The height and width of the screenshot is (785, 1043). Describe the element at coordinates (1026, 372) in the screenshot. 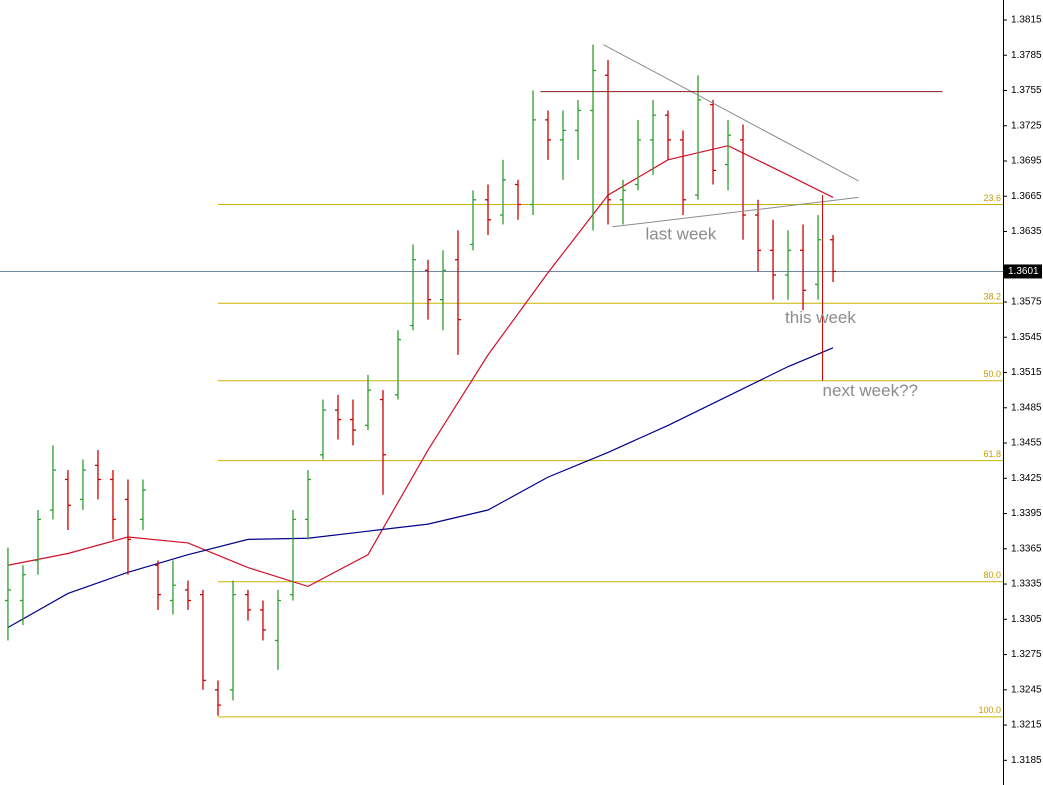

I see `y-tick-label: 1.3515` at that location.